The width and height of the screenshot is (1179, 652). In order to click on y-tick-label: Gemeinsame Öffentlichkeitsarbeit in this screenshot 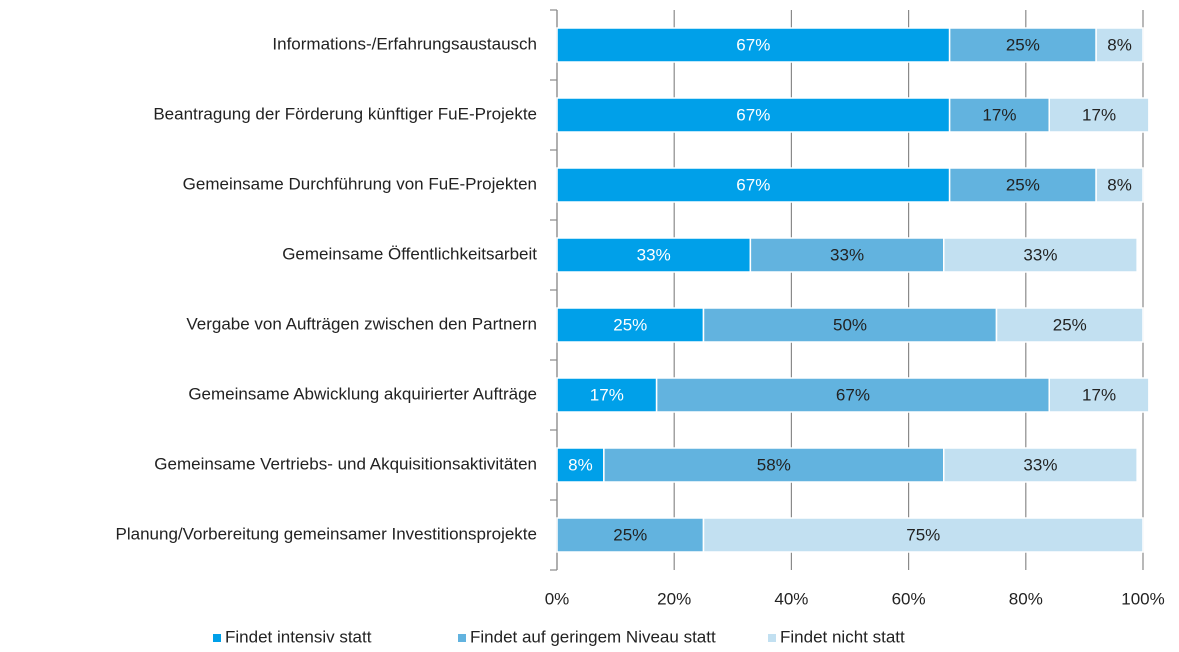, I will do `click(409, 253)`.